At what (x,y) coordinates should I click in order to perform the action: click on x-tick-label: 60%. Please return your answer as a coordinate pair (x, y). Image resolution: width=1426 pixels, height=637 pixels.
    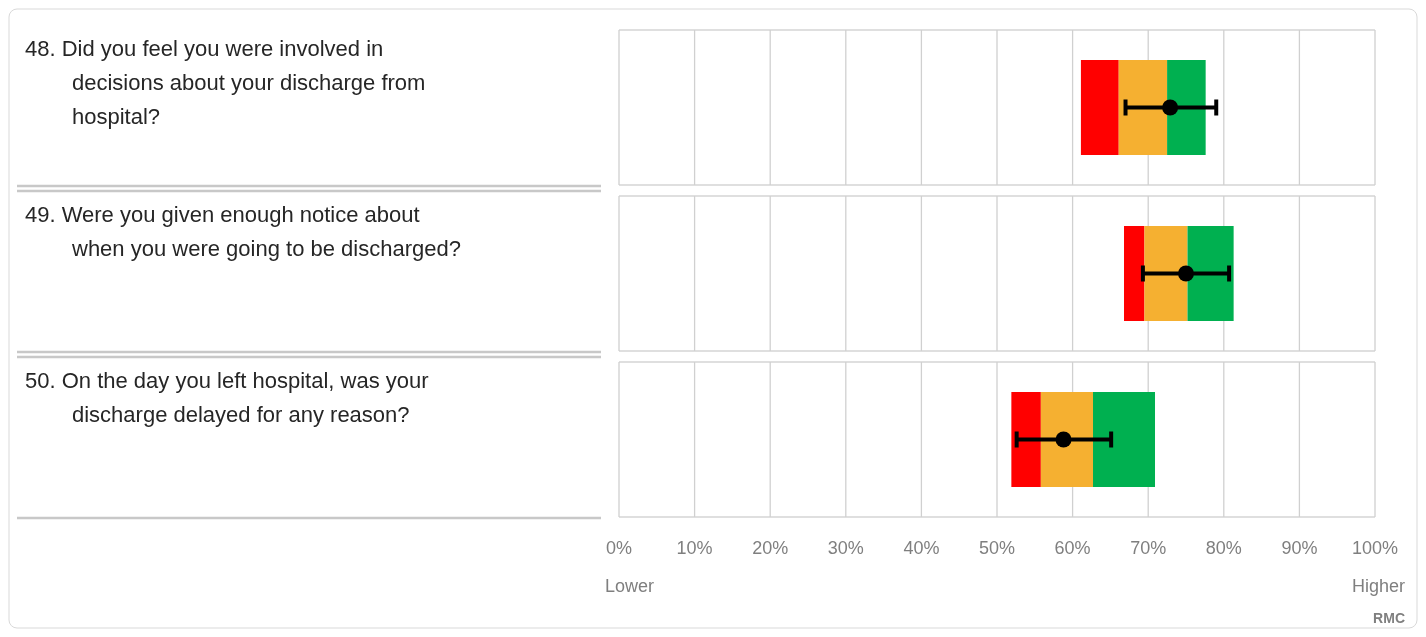
    Looking at the image, I should click on (1072, 548).